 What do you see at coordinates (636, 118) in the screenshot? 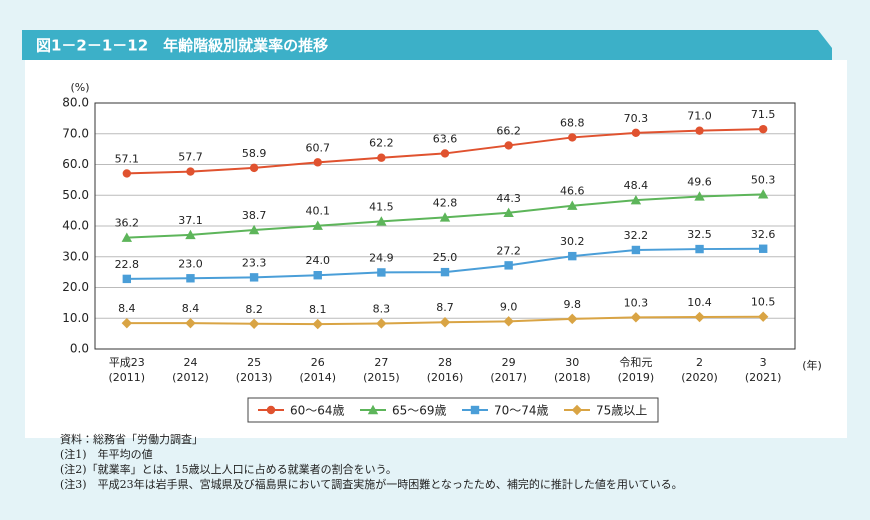
I see `data-label: 70.3` at bounding box center [636, 118].